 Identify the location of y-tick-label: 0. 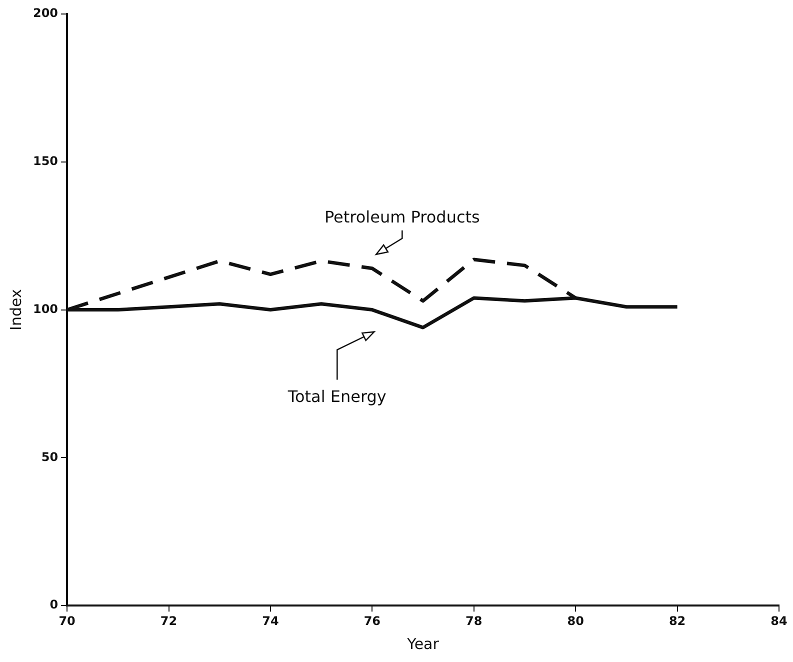
(54, 605).